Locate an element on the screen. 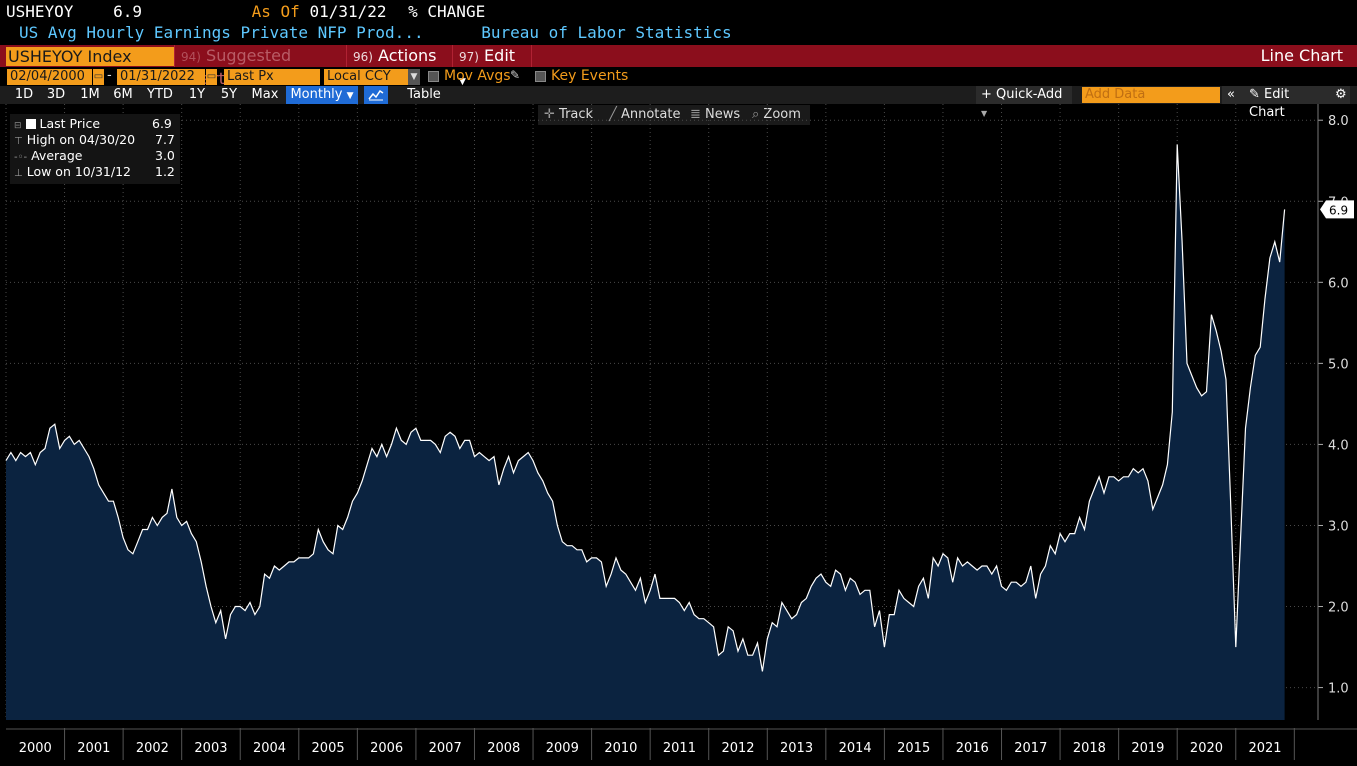 This screenshot has width=1357, height=766. key-events-checkbox is located at coordinates (540, 76).